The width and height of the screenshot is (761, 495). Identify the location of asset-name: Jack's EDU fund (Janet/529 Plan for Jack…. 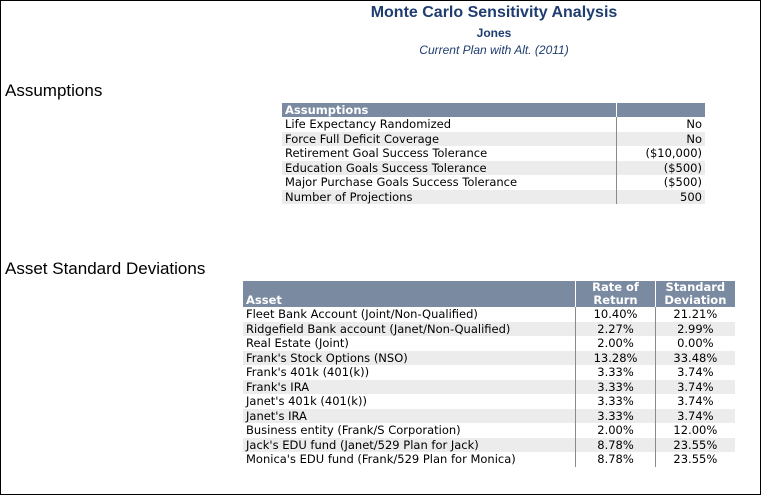
(409, 444).